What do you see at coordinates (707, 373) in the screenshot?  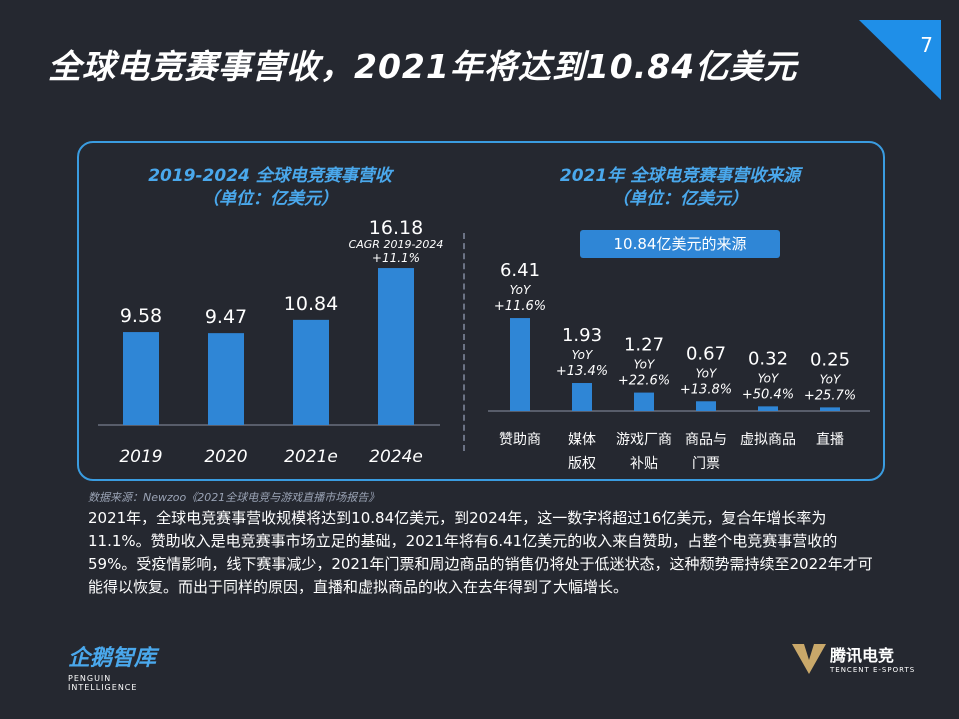 I see `source-yoy-tag-3: YoY` at bounding box center [707, 373].